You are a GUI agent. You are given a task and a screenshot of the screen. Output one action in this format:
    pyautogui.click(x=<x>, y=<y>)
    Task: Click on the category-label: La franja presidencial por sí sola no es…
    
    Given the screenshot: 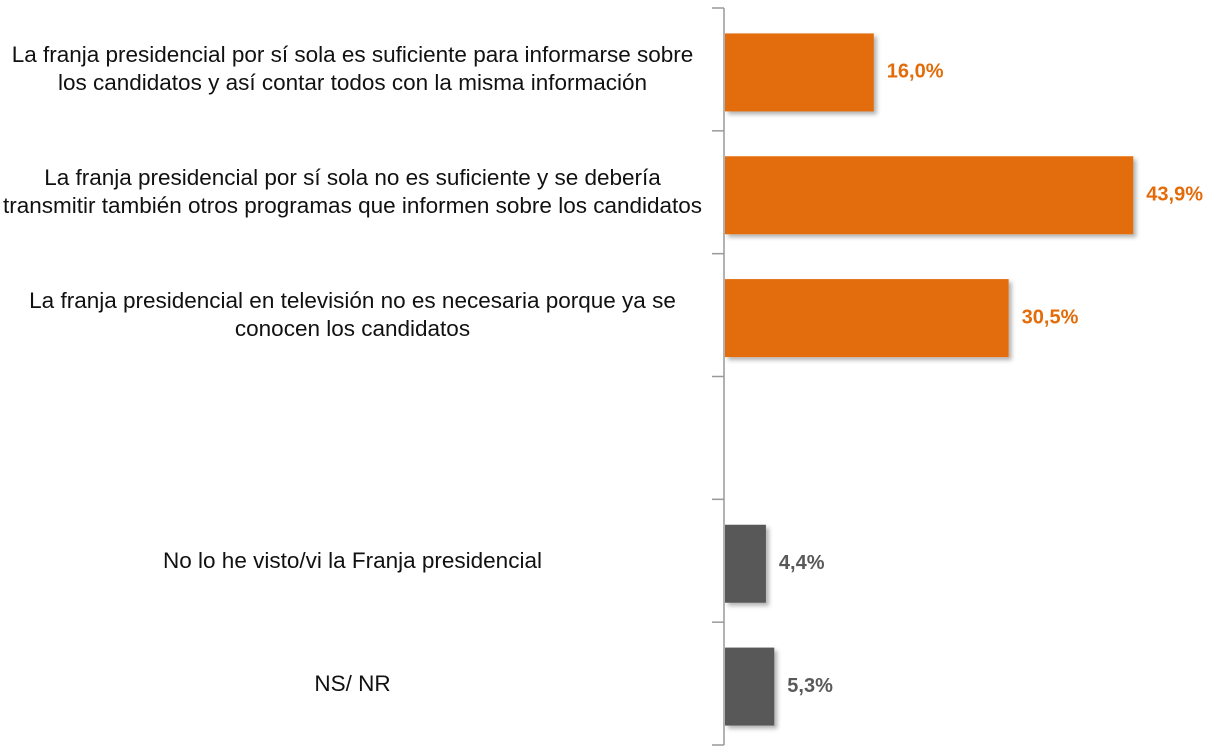 What is the action you would take?
    pyautogui.click(x=352, y=192)
    